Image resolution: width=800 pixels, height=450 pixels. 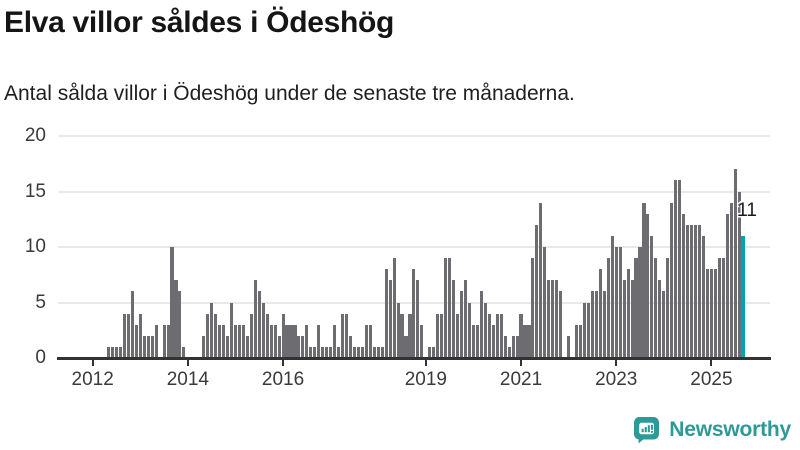 I want to click on x-axis-tick-label: 2019, so click(x=425, y=379).